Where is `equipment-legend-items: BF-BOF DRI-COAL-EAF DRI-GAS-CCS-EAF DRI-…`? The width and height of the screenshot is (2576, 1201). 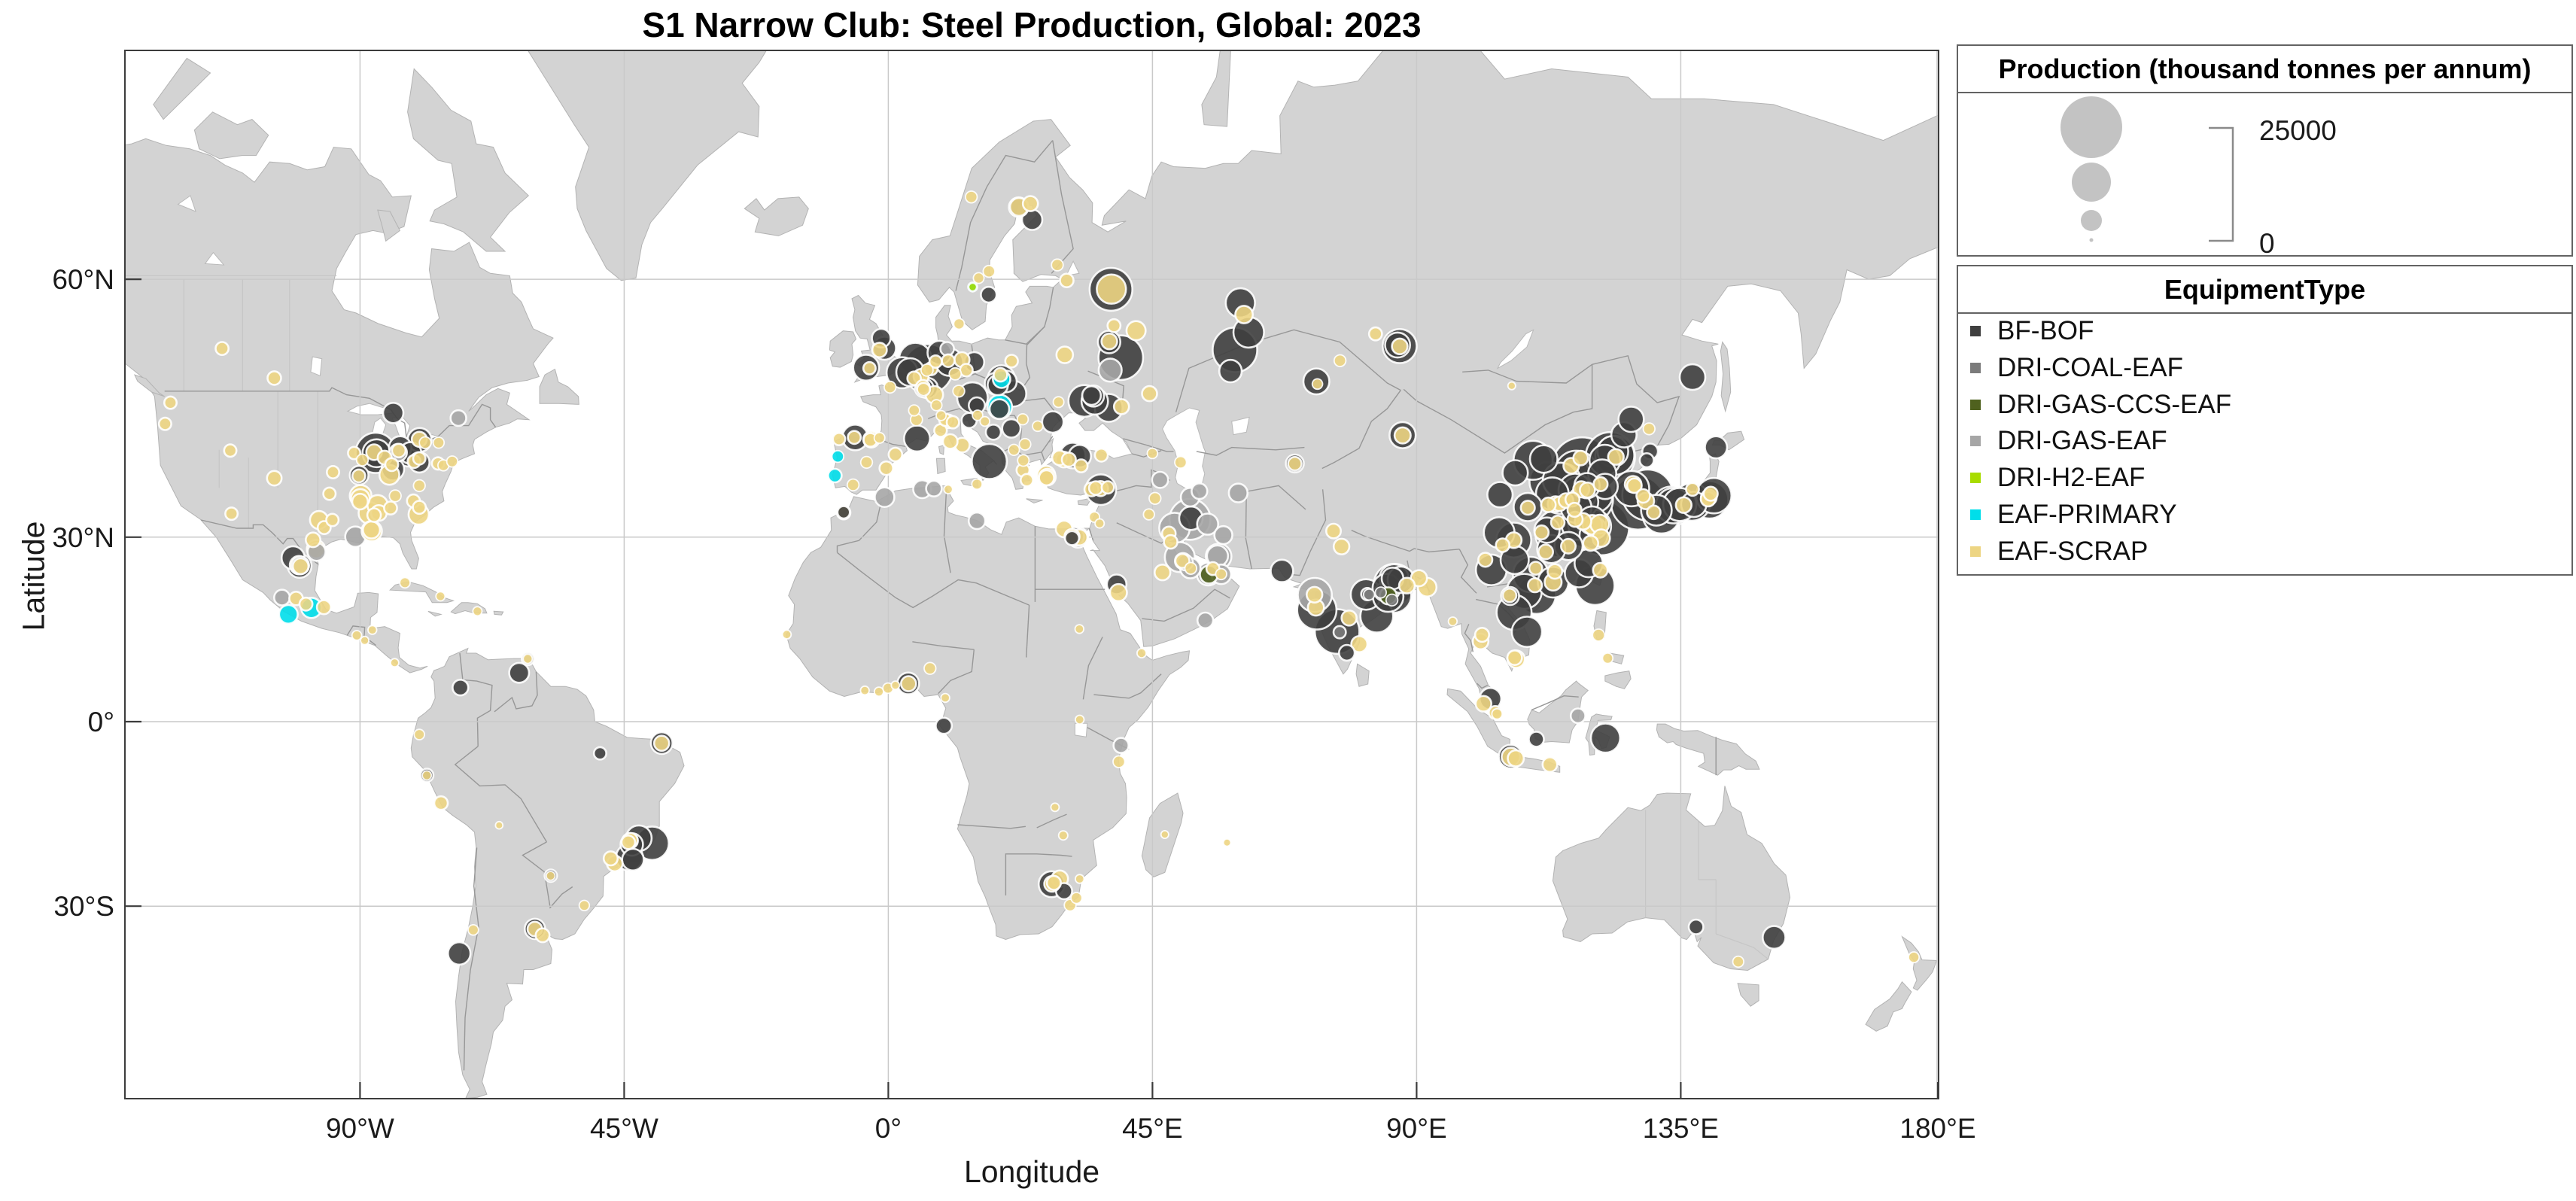
equipment-legend-items: BF-BOF DRI-COAL-EAF DRI-GAS-CCS-EAF DRI-… is located at coordinates (2264, 441).